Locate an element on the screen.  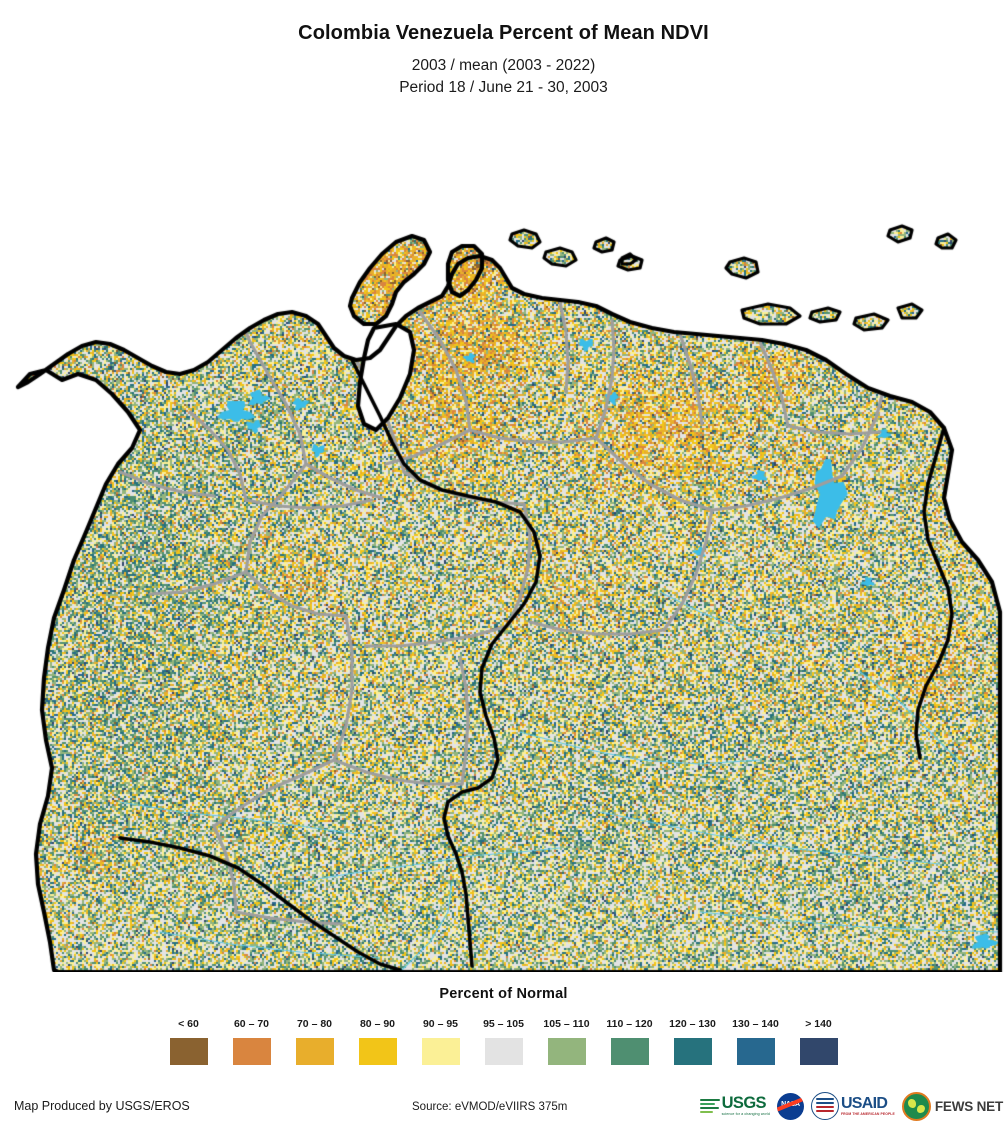
nasa-logo: NASA is located at coordinates (790, 1106).